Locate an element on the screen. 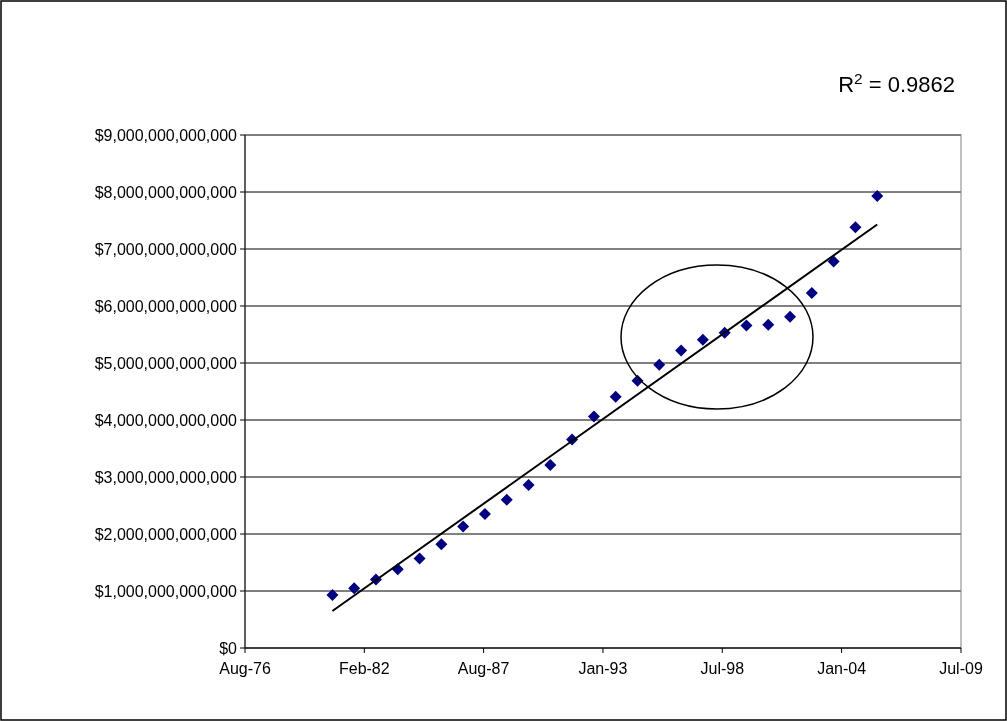 Image resolution: width=1007 pixels, height=721 pixels. text: R$^{2}$ = 0.9862 is located at coordinates (896, 83).